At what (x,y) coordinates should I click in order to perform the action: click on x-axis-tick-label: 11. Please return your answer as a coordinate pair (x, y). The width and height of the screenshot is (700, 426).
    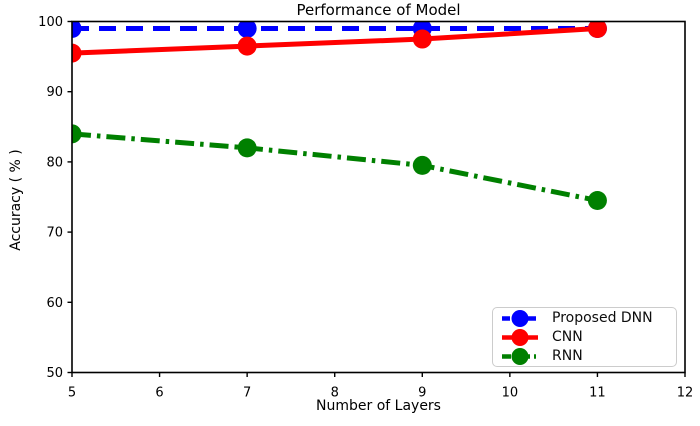
    Looking at the image, I should click on (597, 393).